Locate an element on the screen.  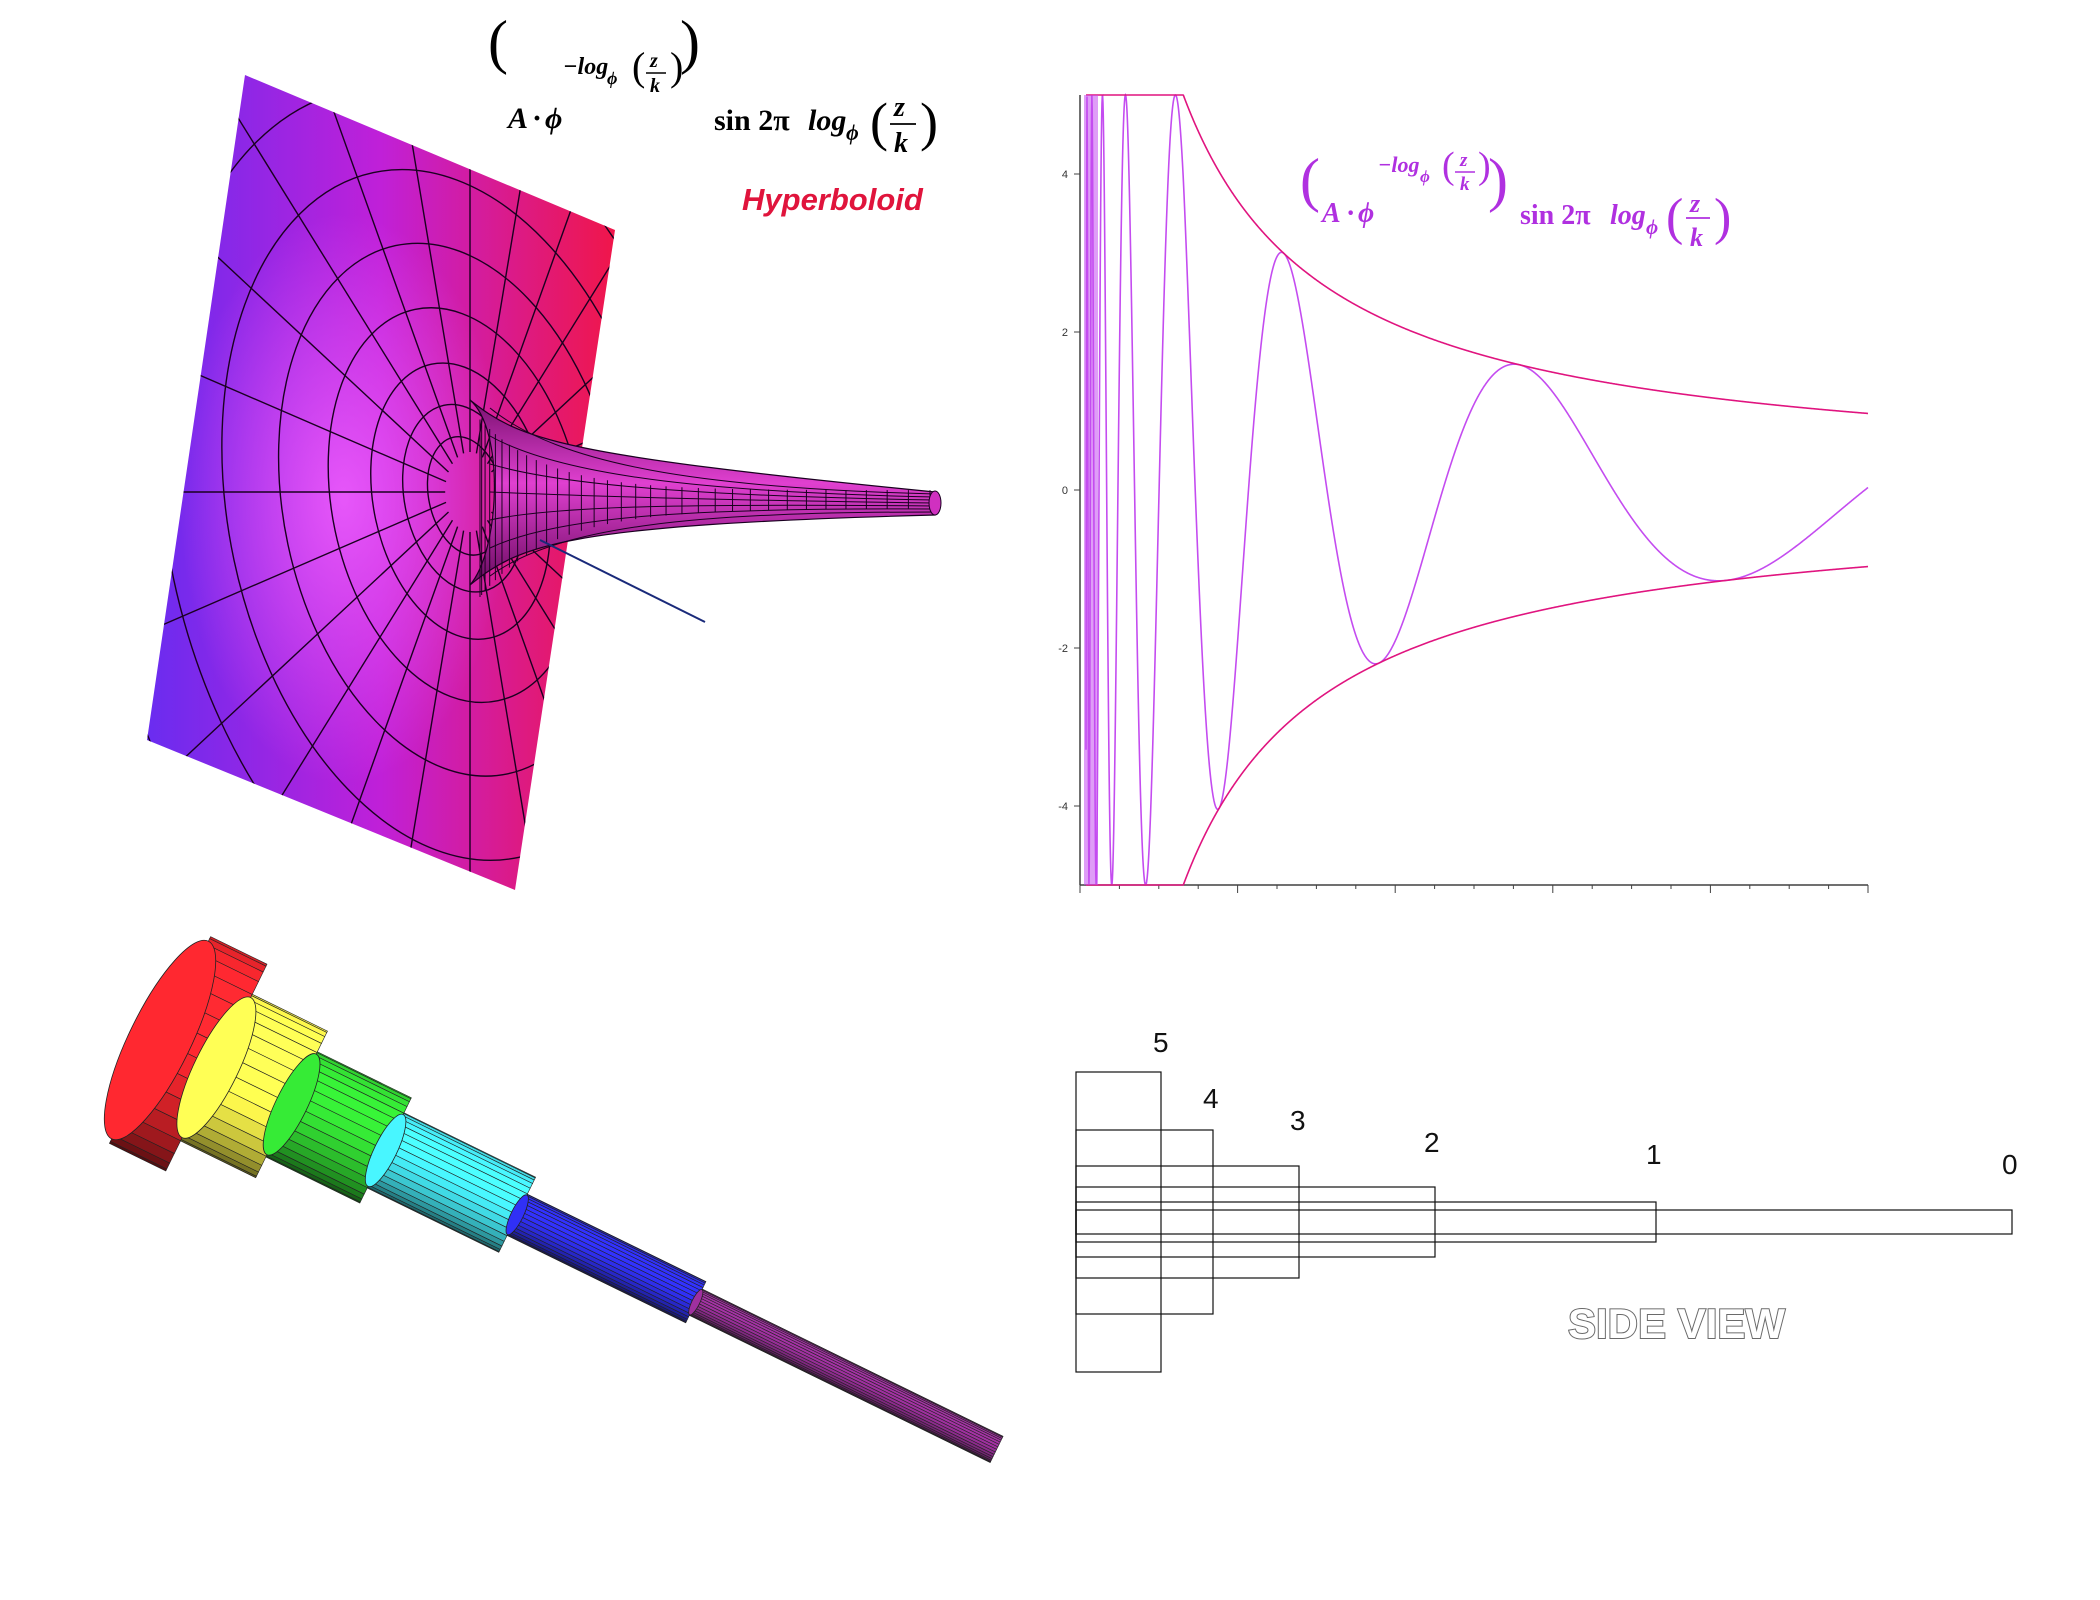
side-view-diagram: SIDE VIEW 5 4 3 2 1 0 is located at coordinates (1546, 1200).